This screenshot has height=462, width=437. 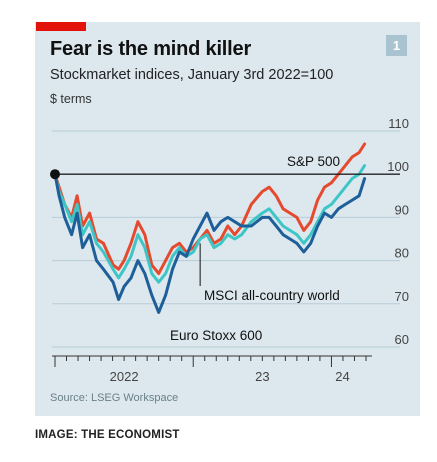 What do you see at coordinates (262, 376) in the screenshot?
I see `x-tick-label-23: 23` at bounding box center [262, 376].